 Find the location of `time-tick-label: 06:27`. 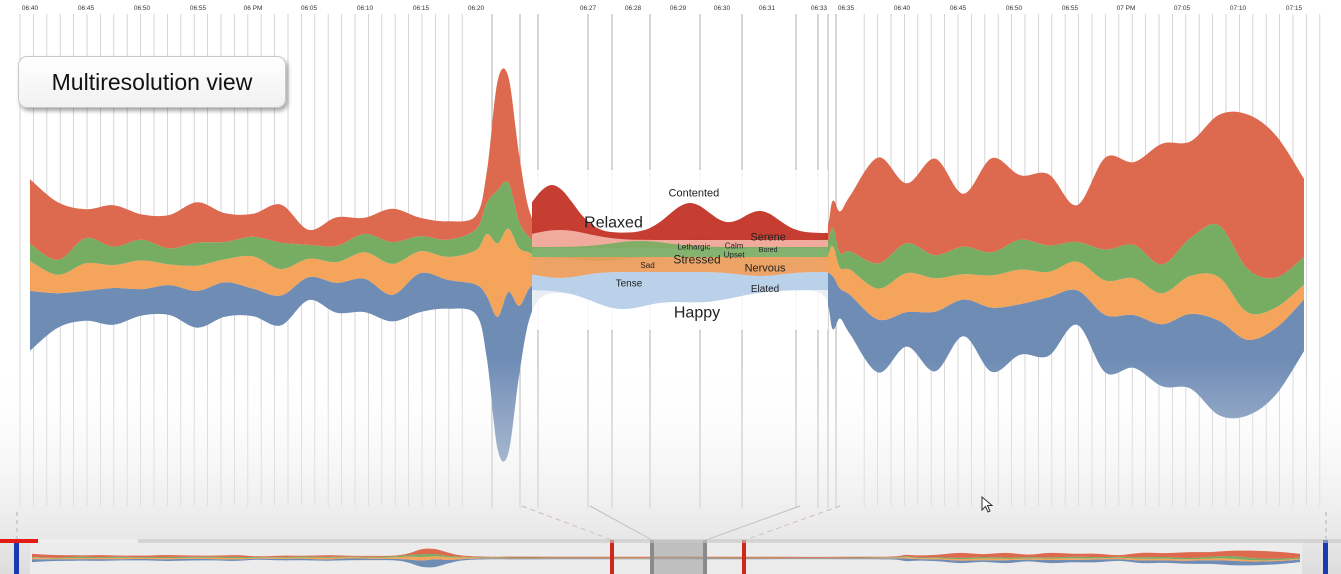

time-tick-label: 06:27 is located at coordinates (588, 8).